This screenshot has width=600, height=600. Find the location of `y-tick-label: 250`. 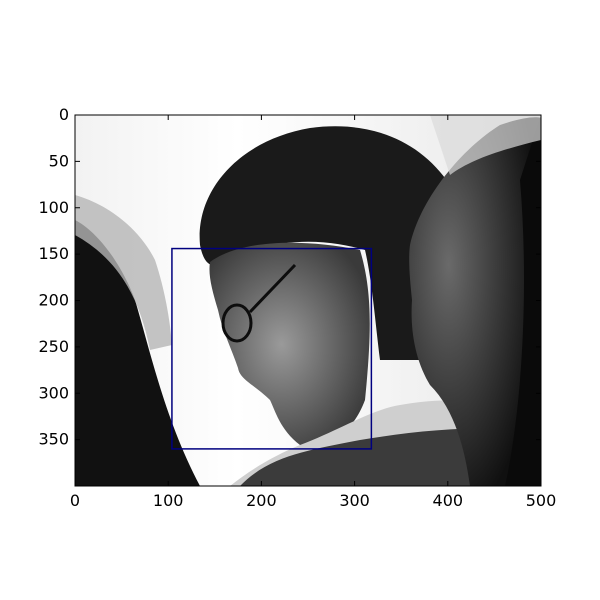

y-tick-label: 250 is located at coordinates (53, 346).